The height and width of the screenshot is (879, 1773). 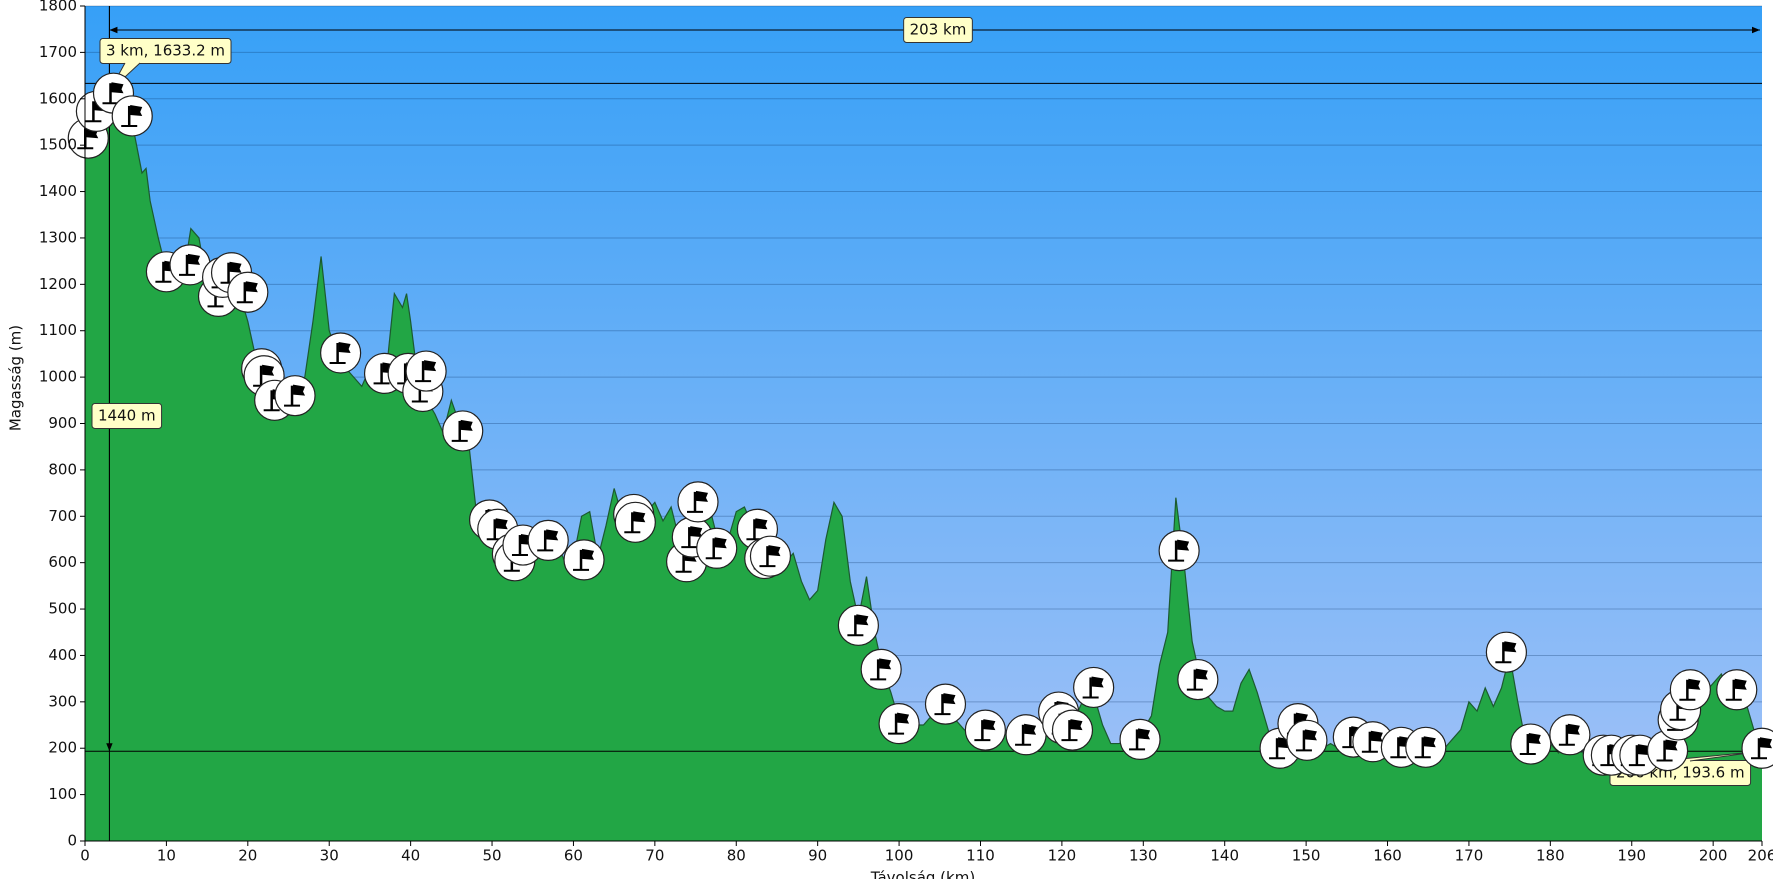 I want to click on start-label-box, so click(x=165, y=51).